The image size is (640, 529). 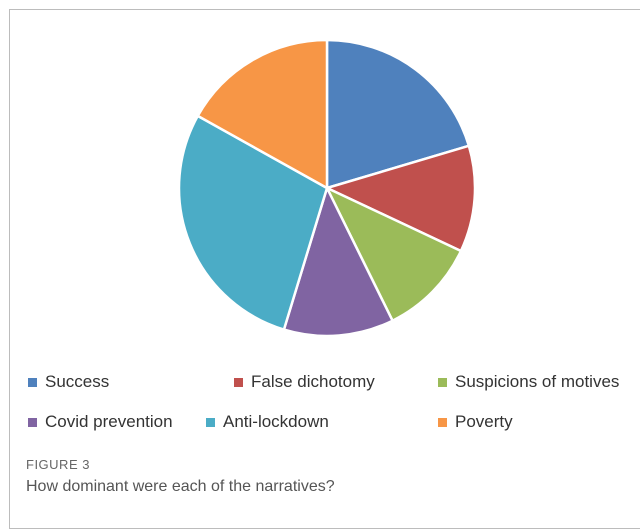 What do you see at coordinates (58, 464) in the screenshot?
I see `figure-label: FIGURE 3` at bounding box center [58, 464].